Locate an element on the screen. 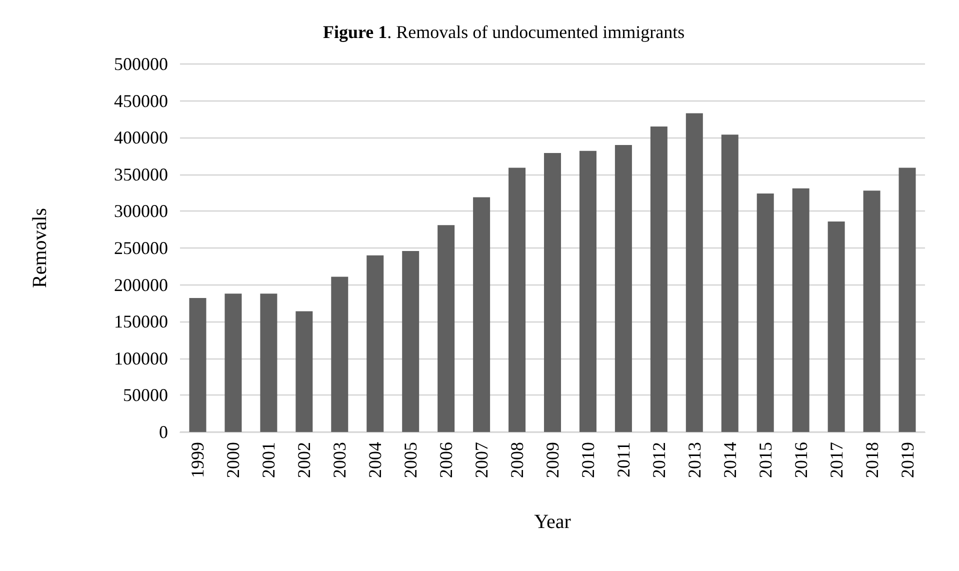 The image size is (959, 571). chart-title: Figure 1. Removals of undocumented immigrants is located at coordinates (504, 32).